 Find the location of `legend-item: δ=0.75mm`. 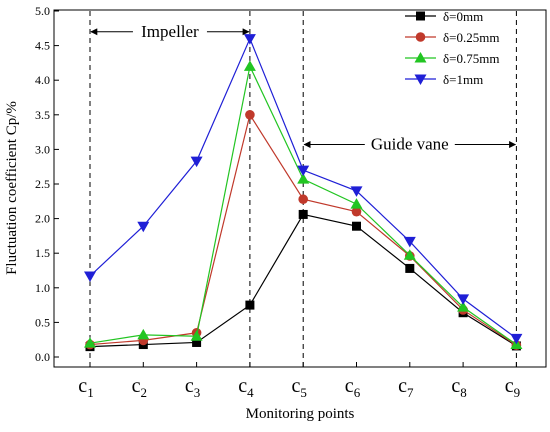

legend-item: δ=0.75mm is located at coordinates (452, 58).